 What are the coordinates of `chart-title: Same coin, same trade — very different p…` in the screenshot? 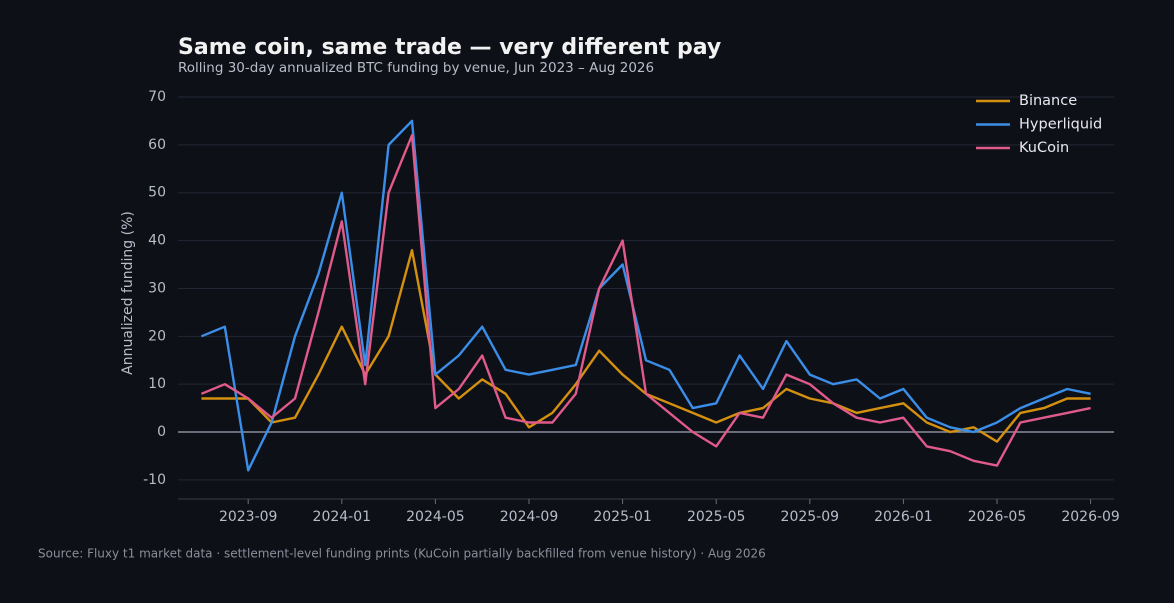 It's located at (449, 47).